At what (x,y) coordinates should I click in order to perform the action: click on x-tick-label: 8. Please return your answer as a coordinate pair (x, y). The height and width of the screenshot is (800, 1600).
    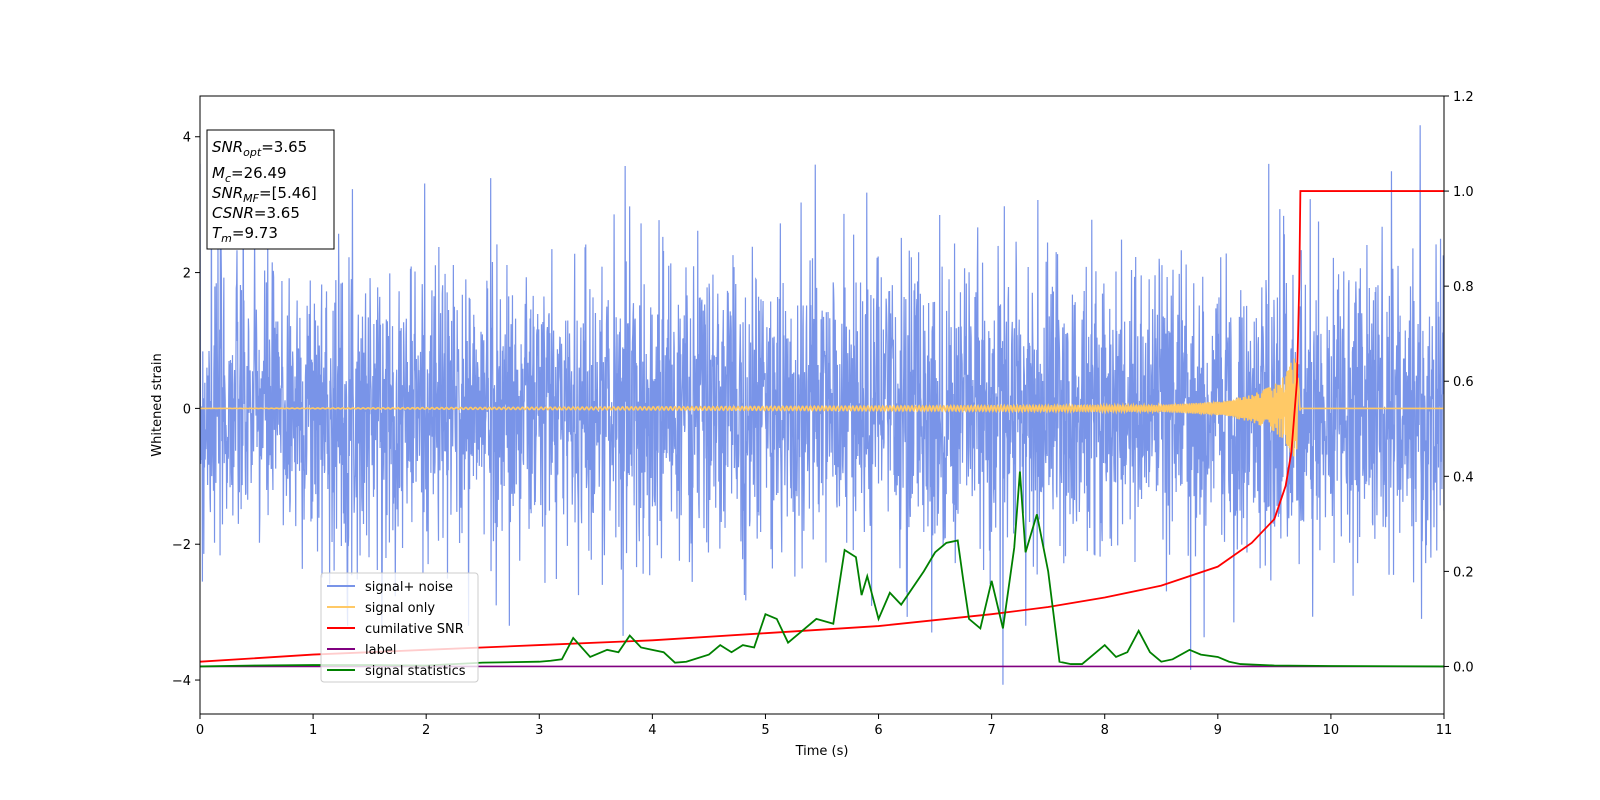
    Looking at the image, I should click on (1105, 730).